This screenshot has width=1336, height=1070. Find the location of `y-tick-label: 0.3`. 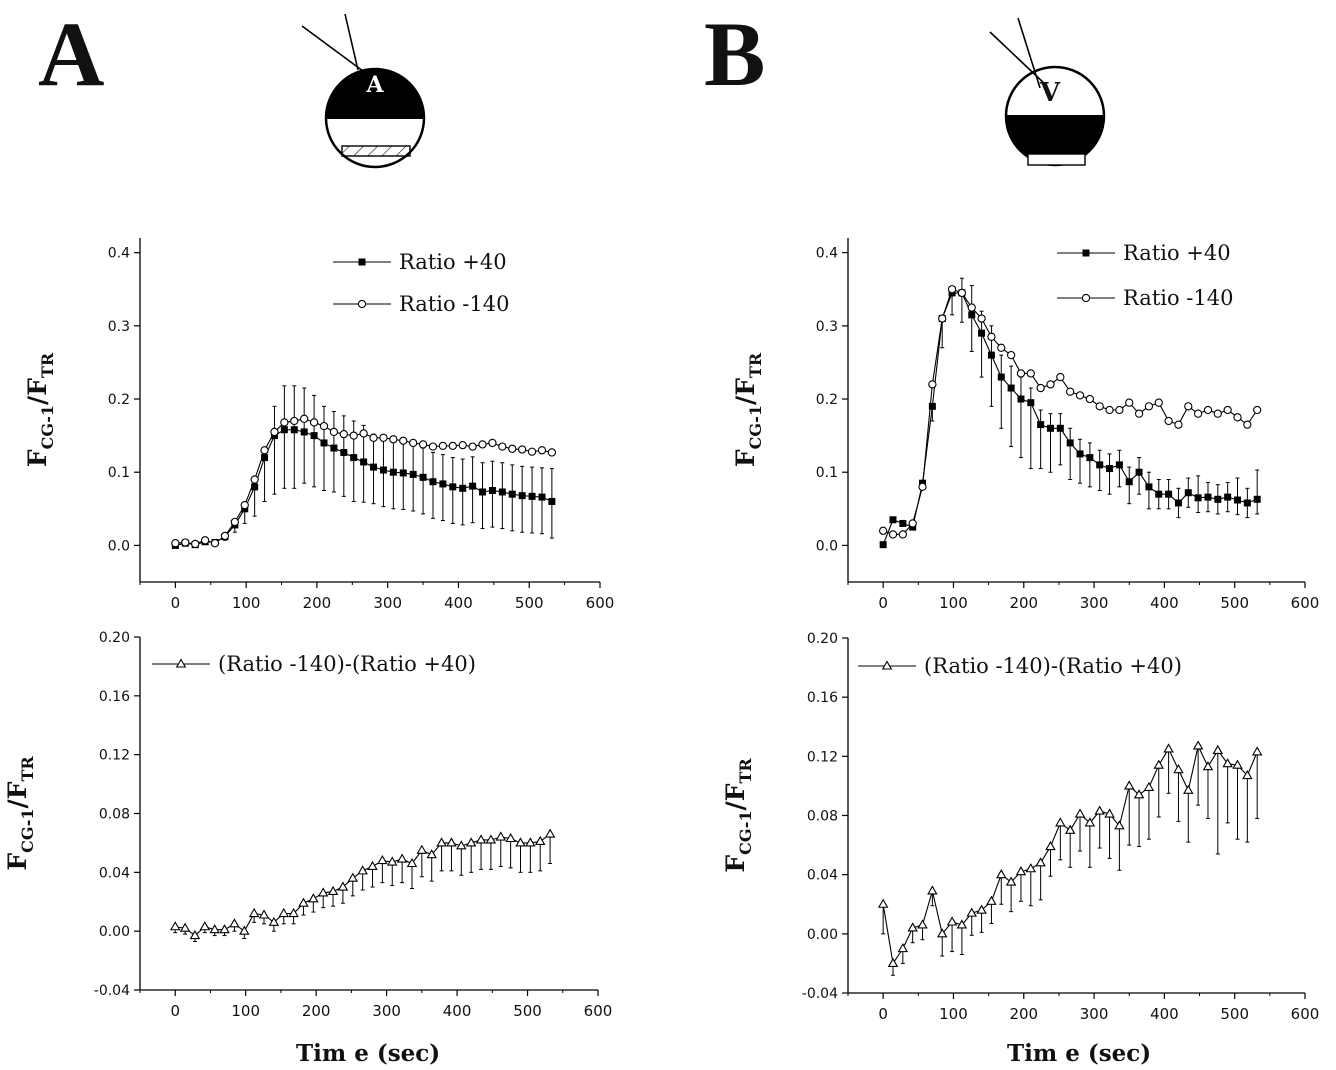

y-tick-label: 0.3 is located at coordinates (827, 327).